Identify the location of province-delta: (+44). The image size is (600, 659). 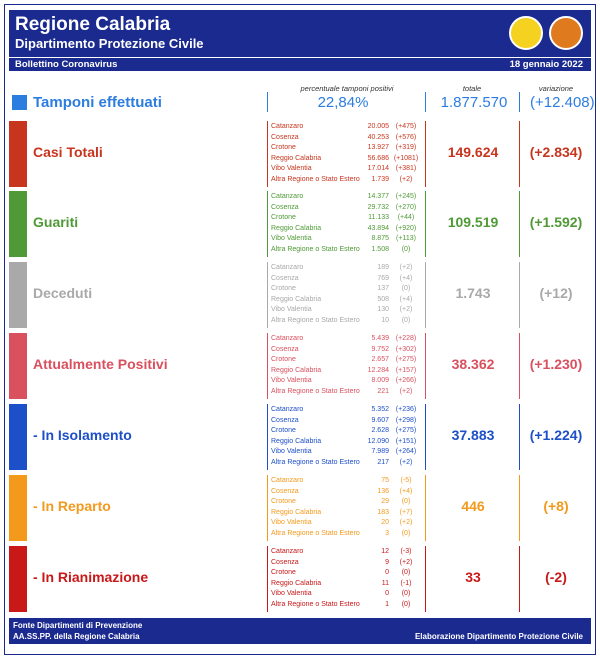
(406, 217).